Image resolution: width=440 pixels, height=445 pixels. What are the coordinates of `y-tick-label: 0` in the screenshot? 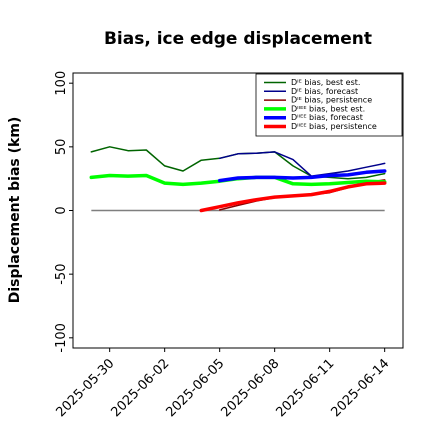 It's located at (61, 210).